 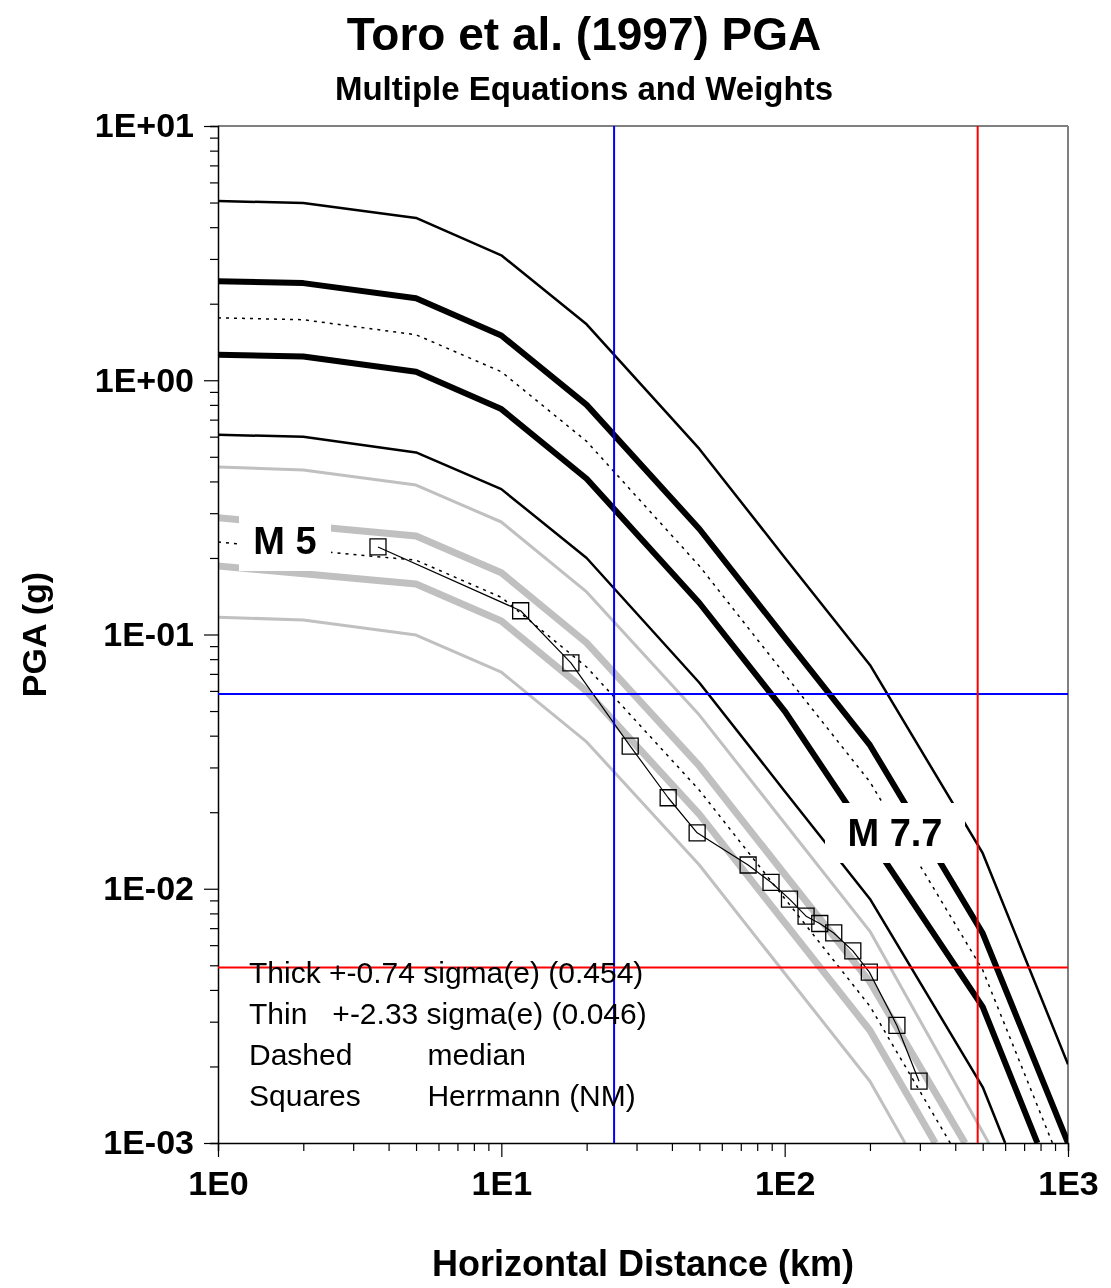 What do you see at coordinates (218, 1183) in the screenshot?
I see `x-tick-label: 1E0` at bounding box center [218, 1183].